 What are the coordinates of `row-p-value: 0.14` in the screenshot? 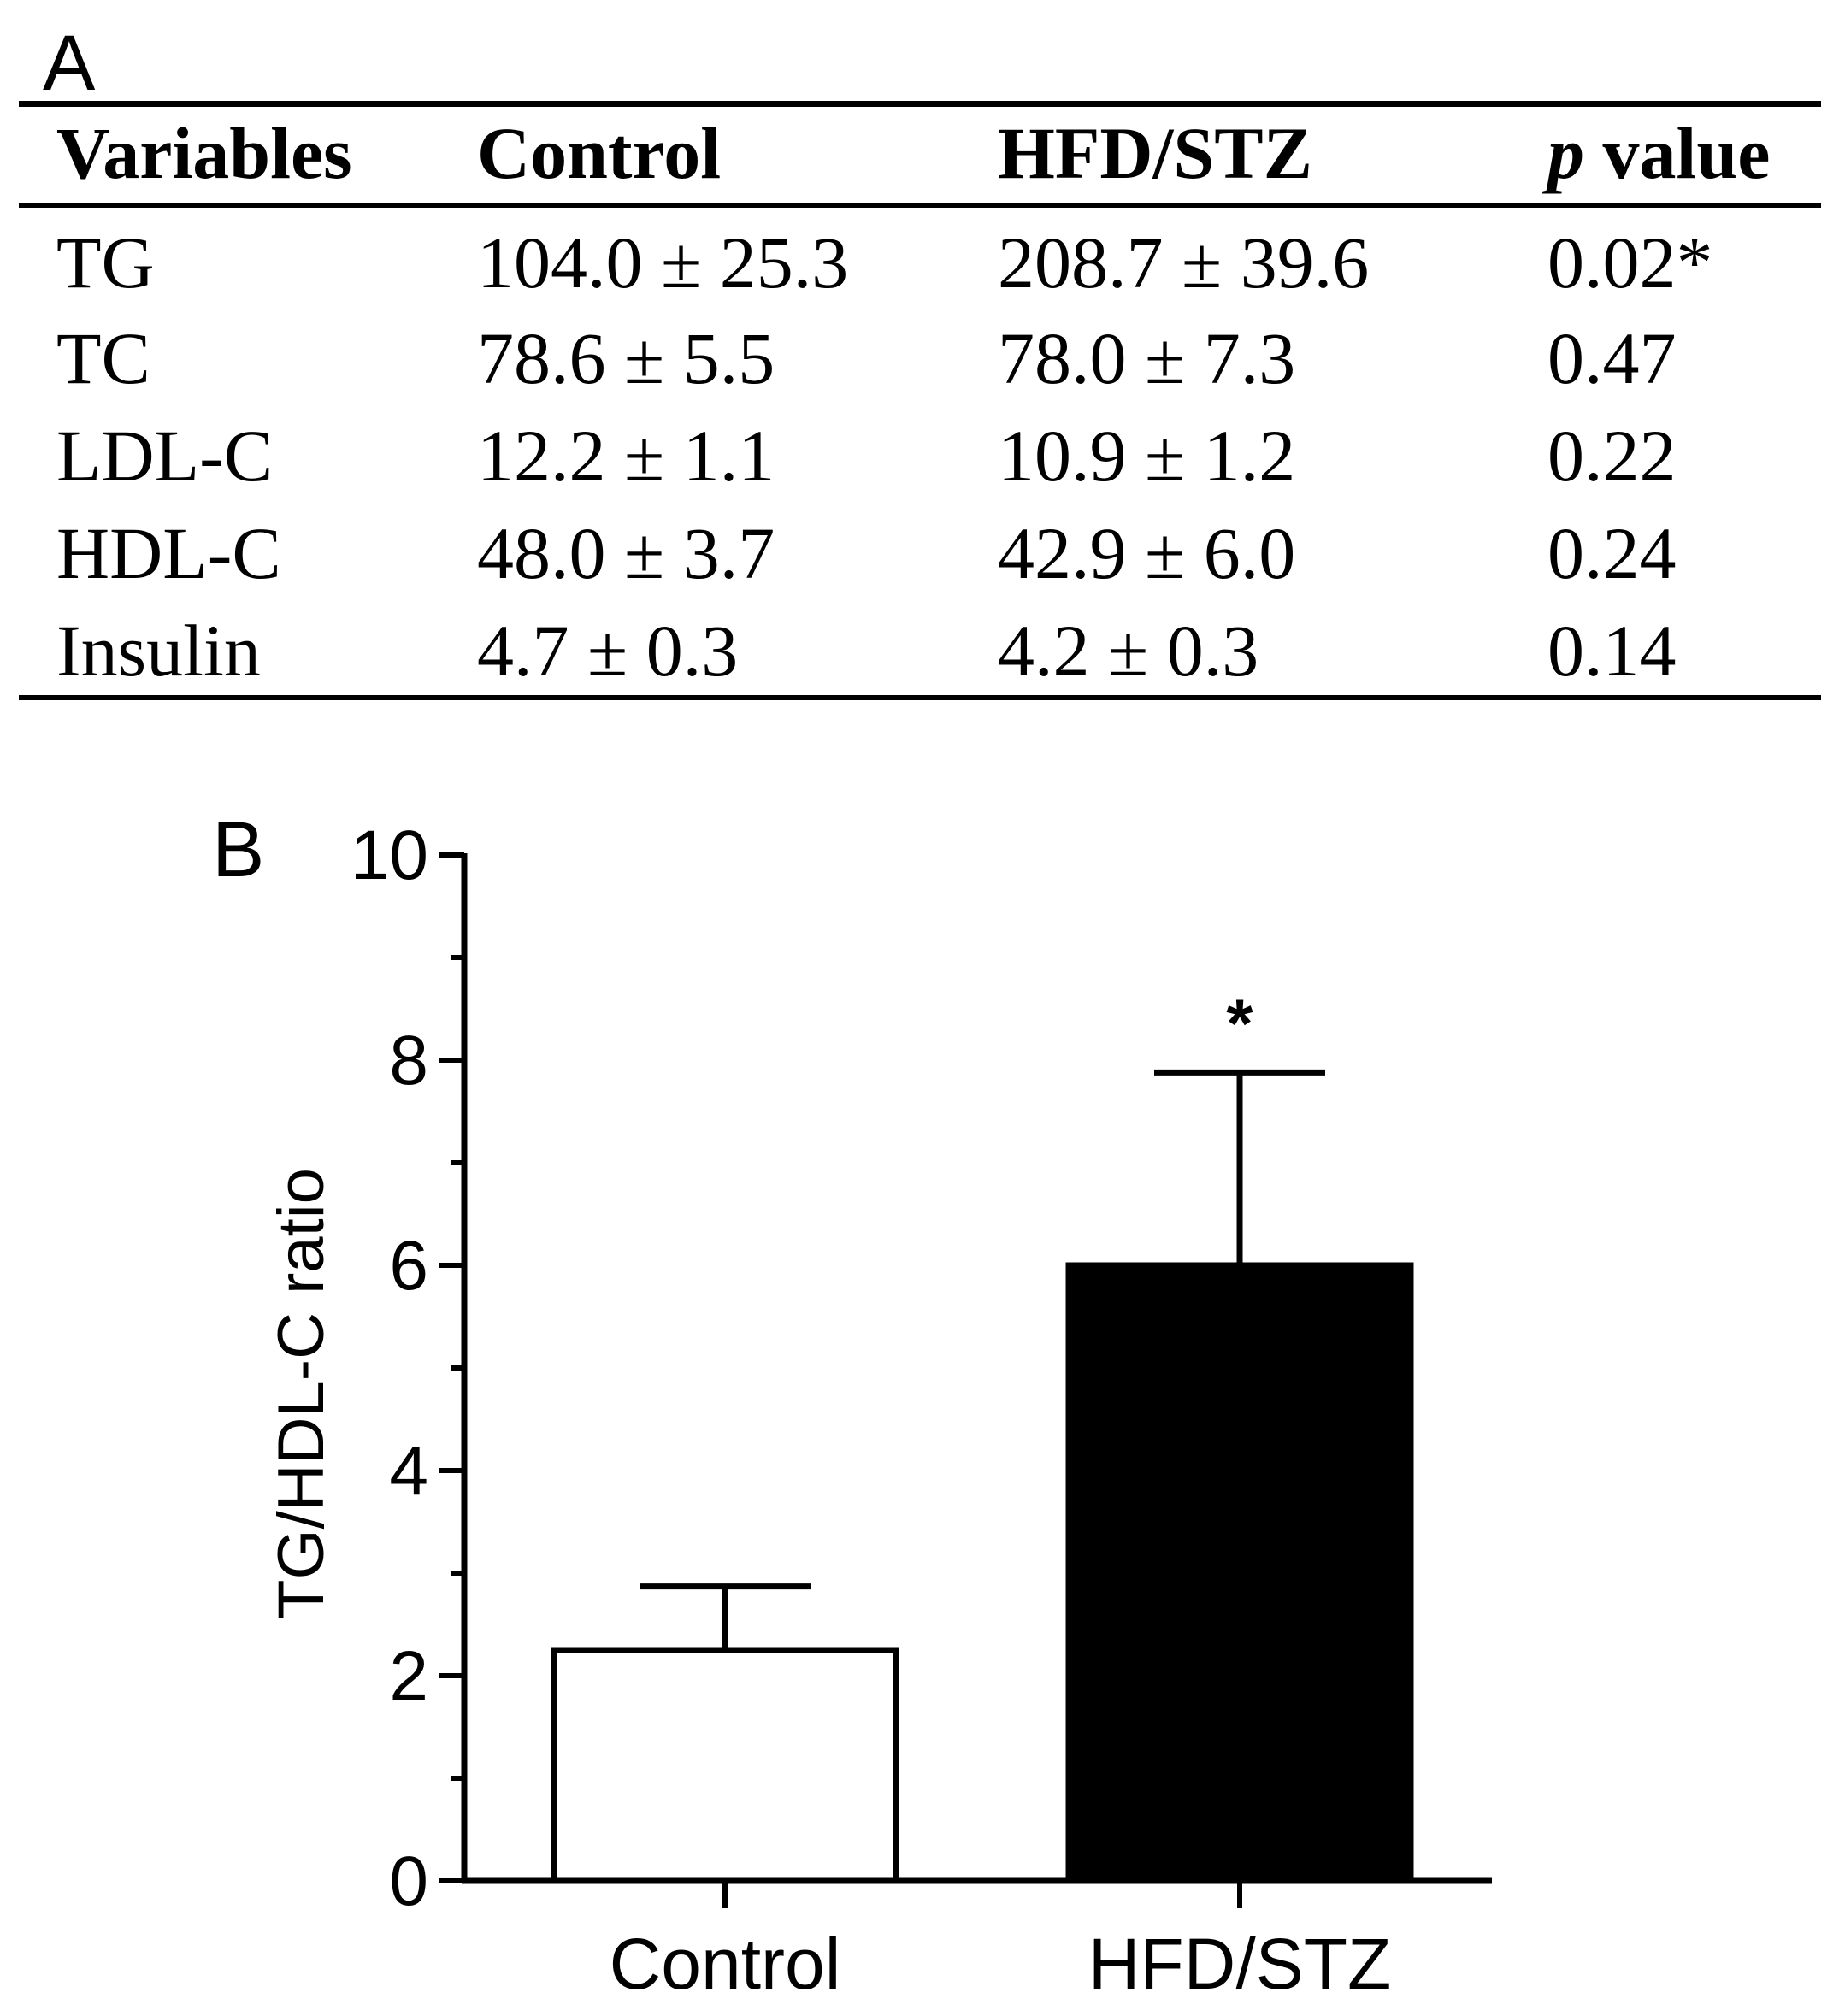 It's located at (1612, 651).